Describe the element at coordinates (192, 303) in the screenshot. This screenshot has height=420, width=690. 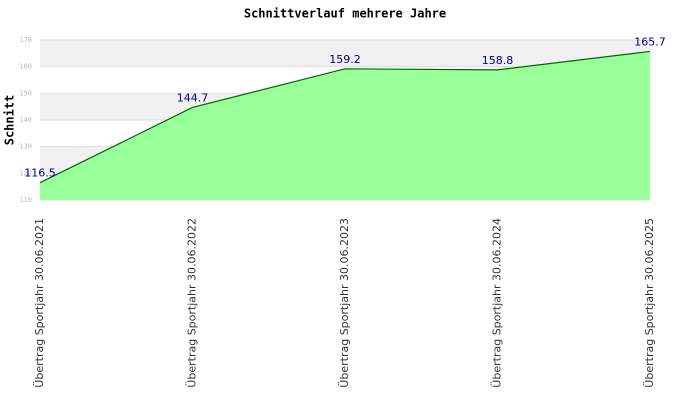
I see `x-tick-label: Übertrag Sportjahr 30.06.2022` at that location.